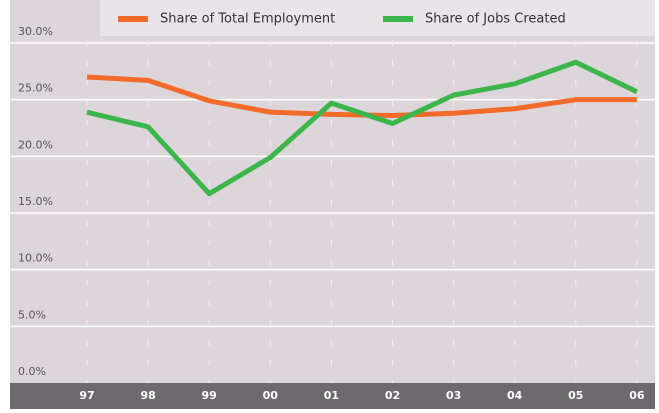 This screenshot has width=659, height=413. Describe the element at coordinates (575, 395) in the screenshot. I see `x-tick-label: 05` at that location.